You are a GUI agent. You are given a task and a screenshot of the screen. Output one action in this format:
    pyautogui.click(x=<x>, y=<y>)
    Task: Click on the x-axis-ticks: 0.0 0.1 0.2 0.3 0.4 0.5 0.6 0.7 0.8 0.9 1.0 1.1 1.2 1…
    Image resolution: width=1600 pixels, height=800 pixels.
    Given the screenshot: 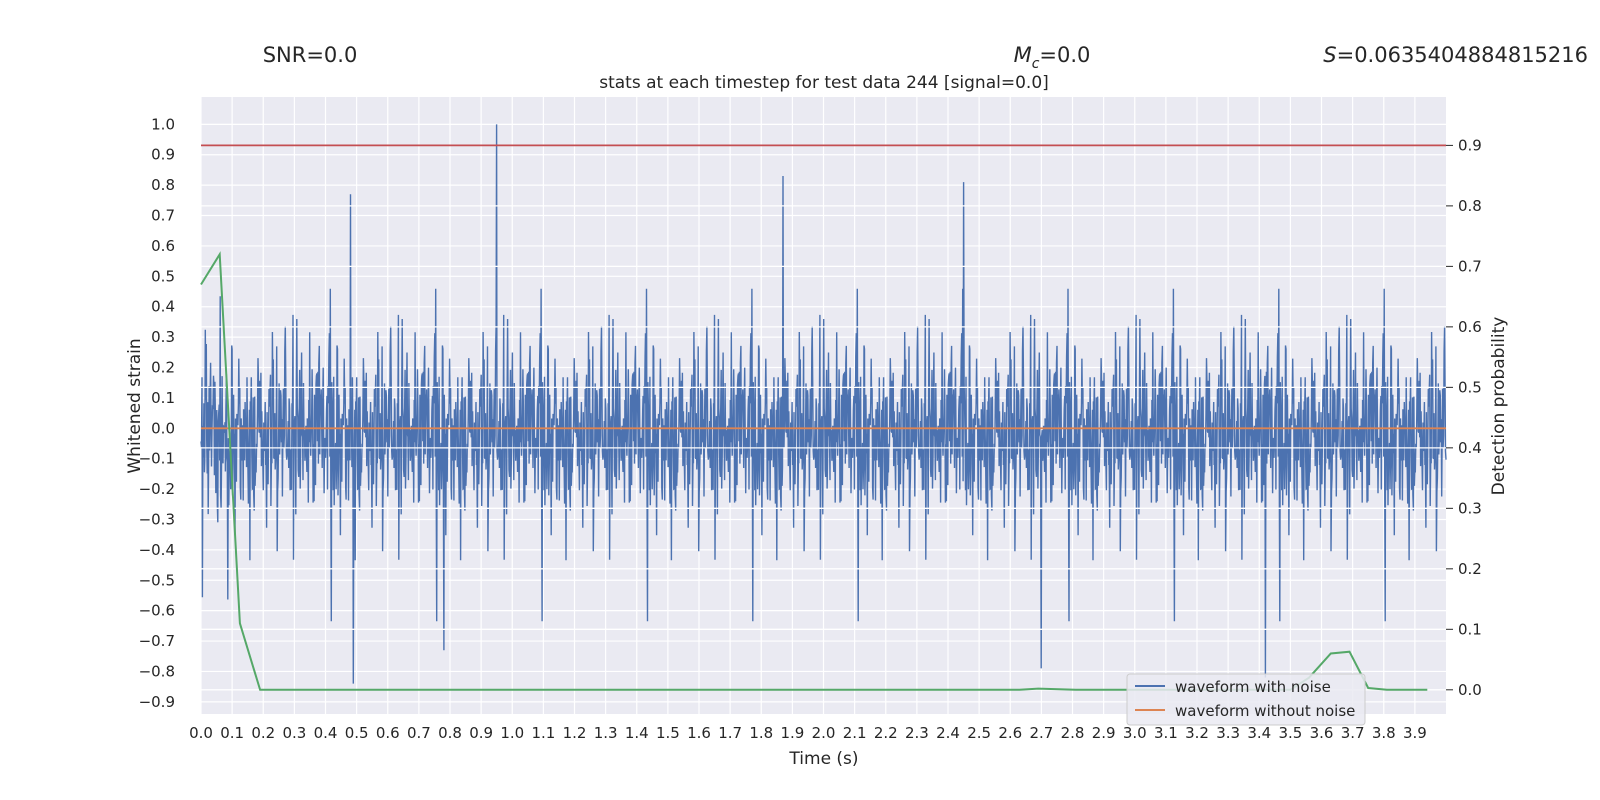 What is the action you would take?
    pyautogui.click(x=808, y=733)
    